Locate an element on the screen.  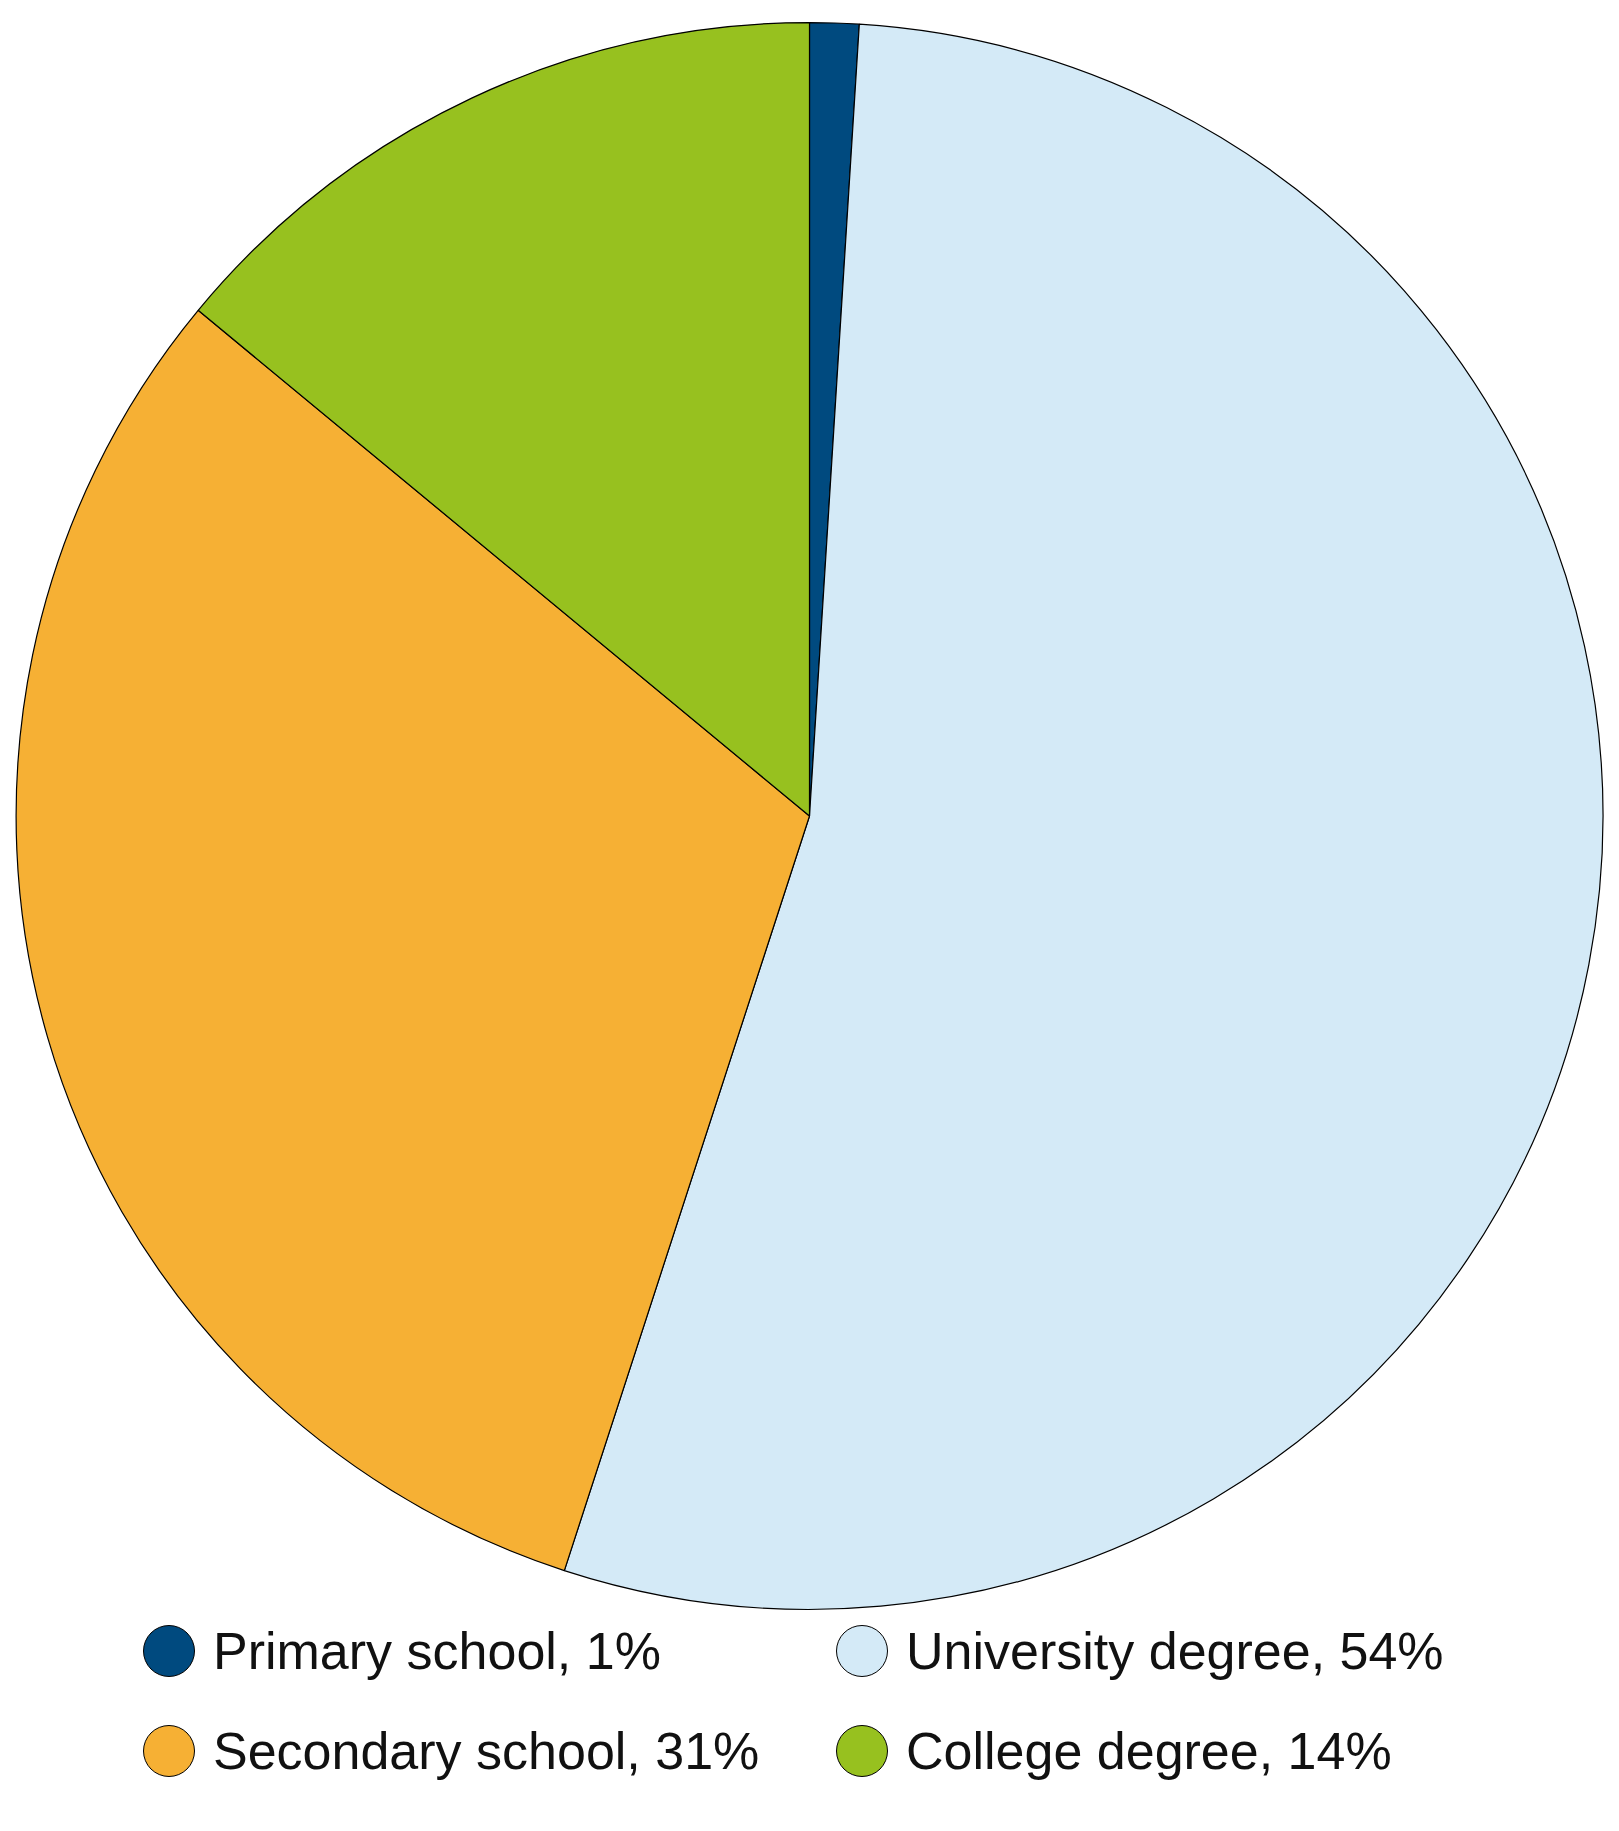
legend-label: Secondary school, 31% is located at coordinates (486, 1751).